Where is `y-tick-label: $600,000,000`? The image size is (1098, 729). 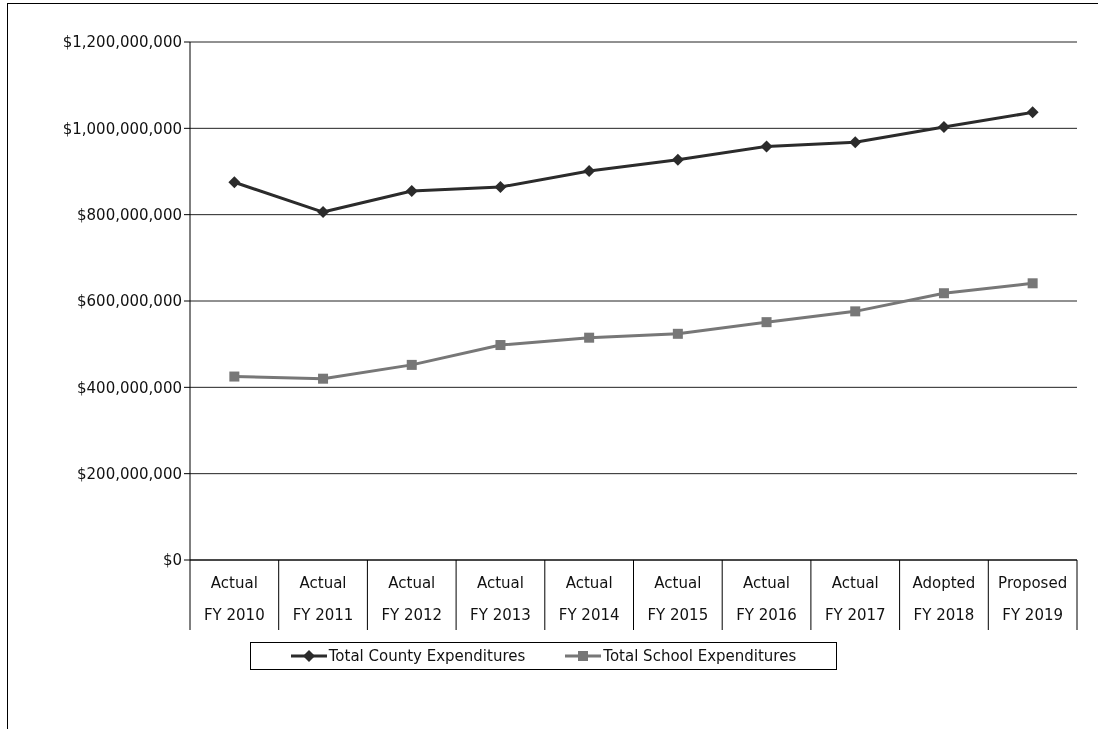 y-tick-label: $600,000,000 is located at coordinates (129, 301).